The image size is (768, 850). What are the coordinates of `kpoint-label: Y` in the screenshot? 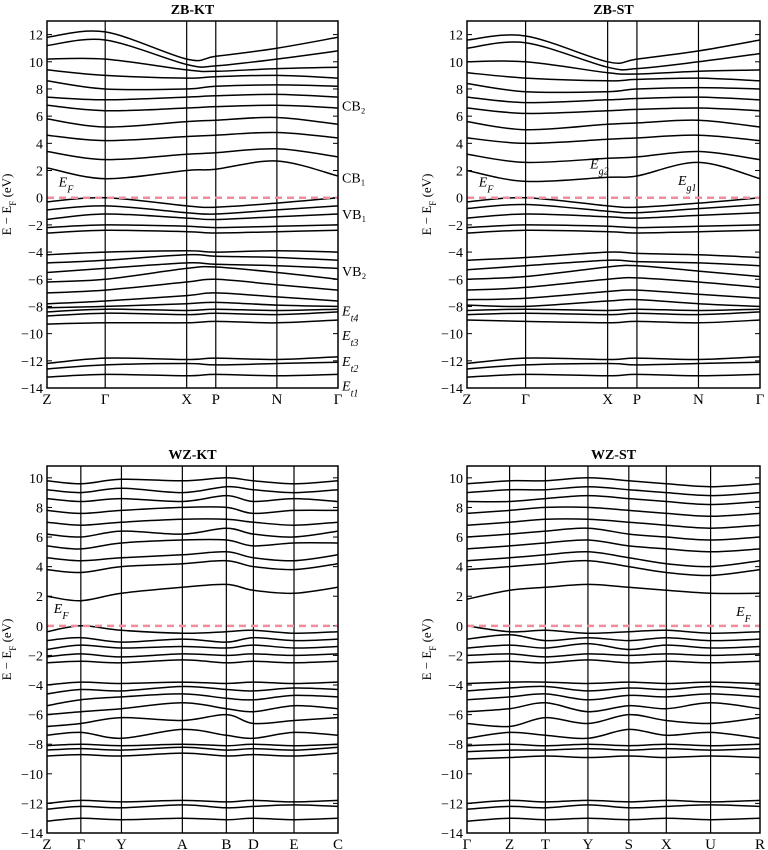 It's located at (588, 843).